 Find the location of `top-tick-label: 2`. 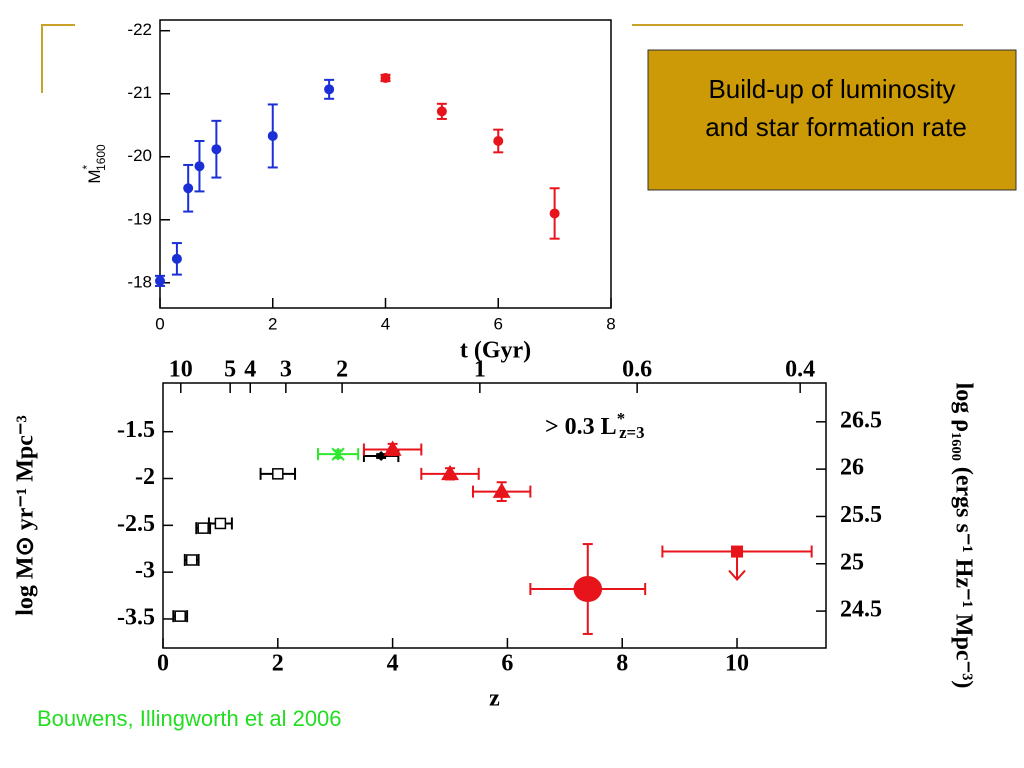

top-tick-label: 2 is located at coordinates (342, 370).